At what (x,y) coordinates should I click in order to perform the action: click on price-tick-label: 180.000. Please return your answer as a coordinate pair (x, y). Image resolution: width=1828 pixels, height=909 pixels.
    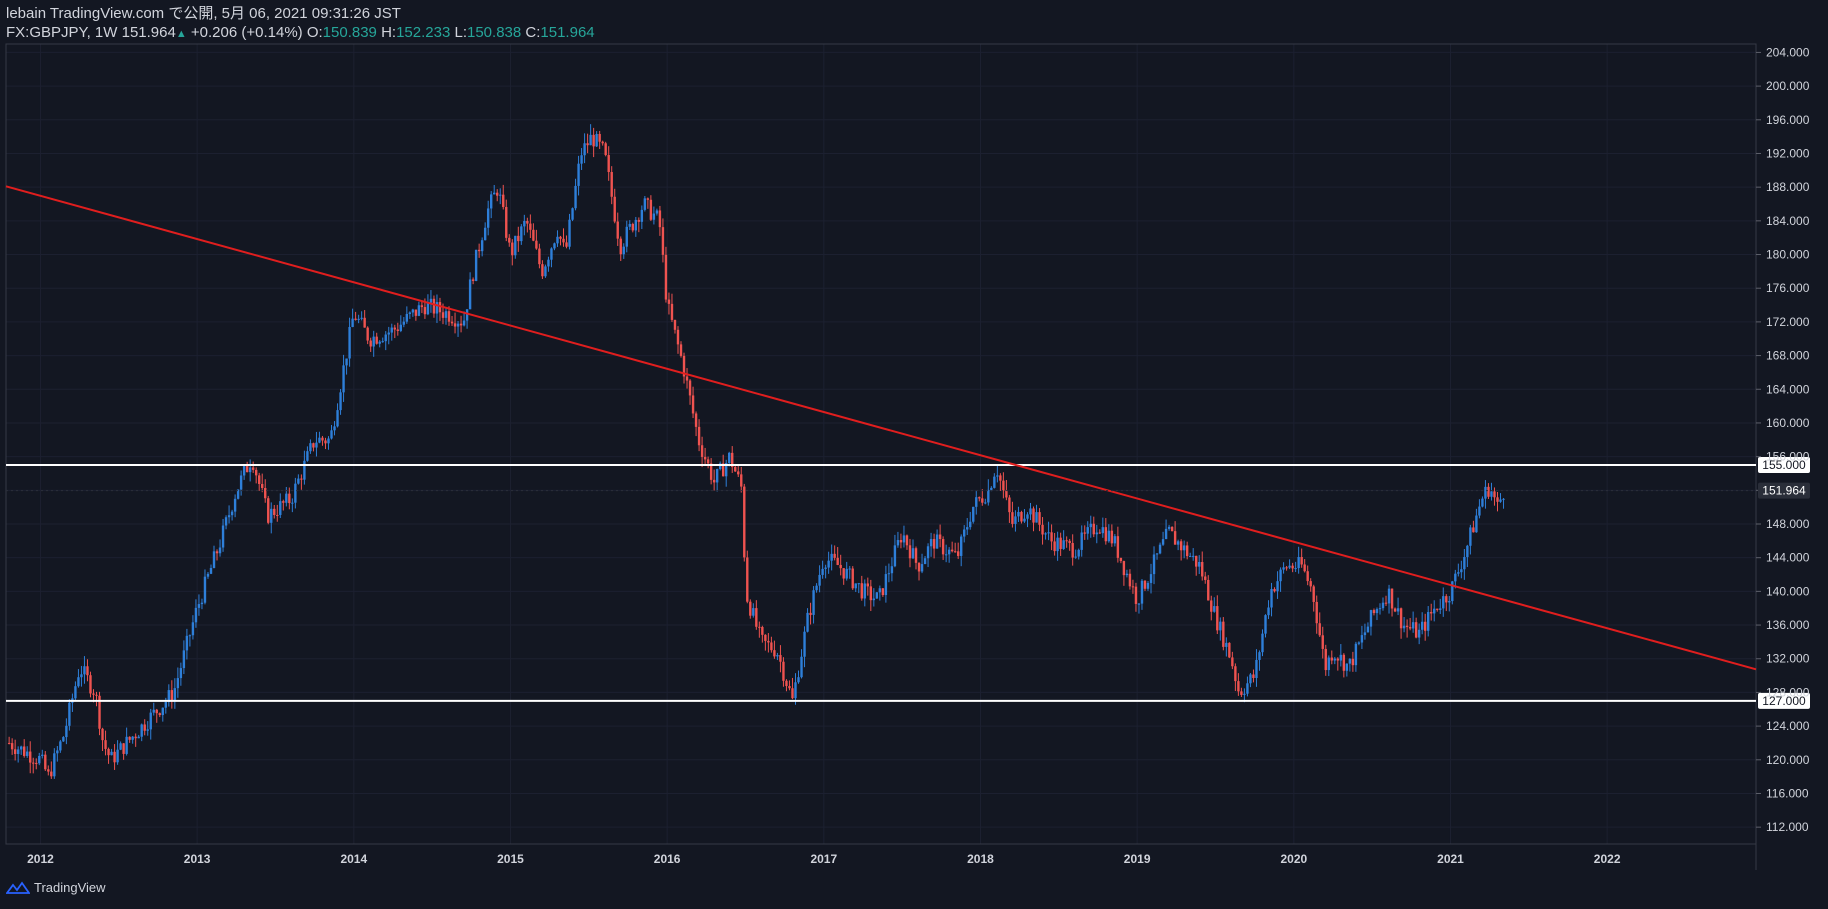
    Looking at the image, I should click on (1788, 255).